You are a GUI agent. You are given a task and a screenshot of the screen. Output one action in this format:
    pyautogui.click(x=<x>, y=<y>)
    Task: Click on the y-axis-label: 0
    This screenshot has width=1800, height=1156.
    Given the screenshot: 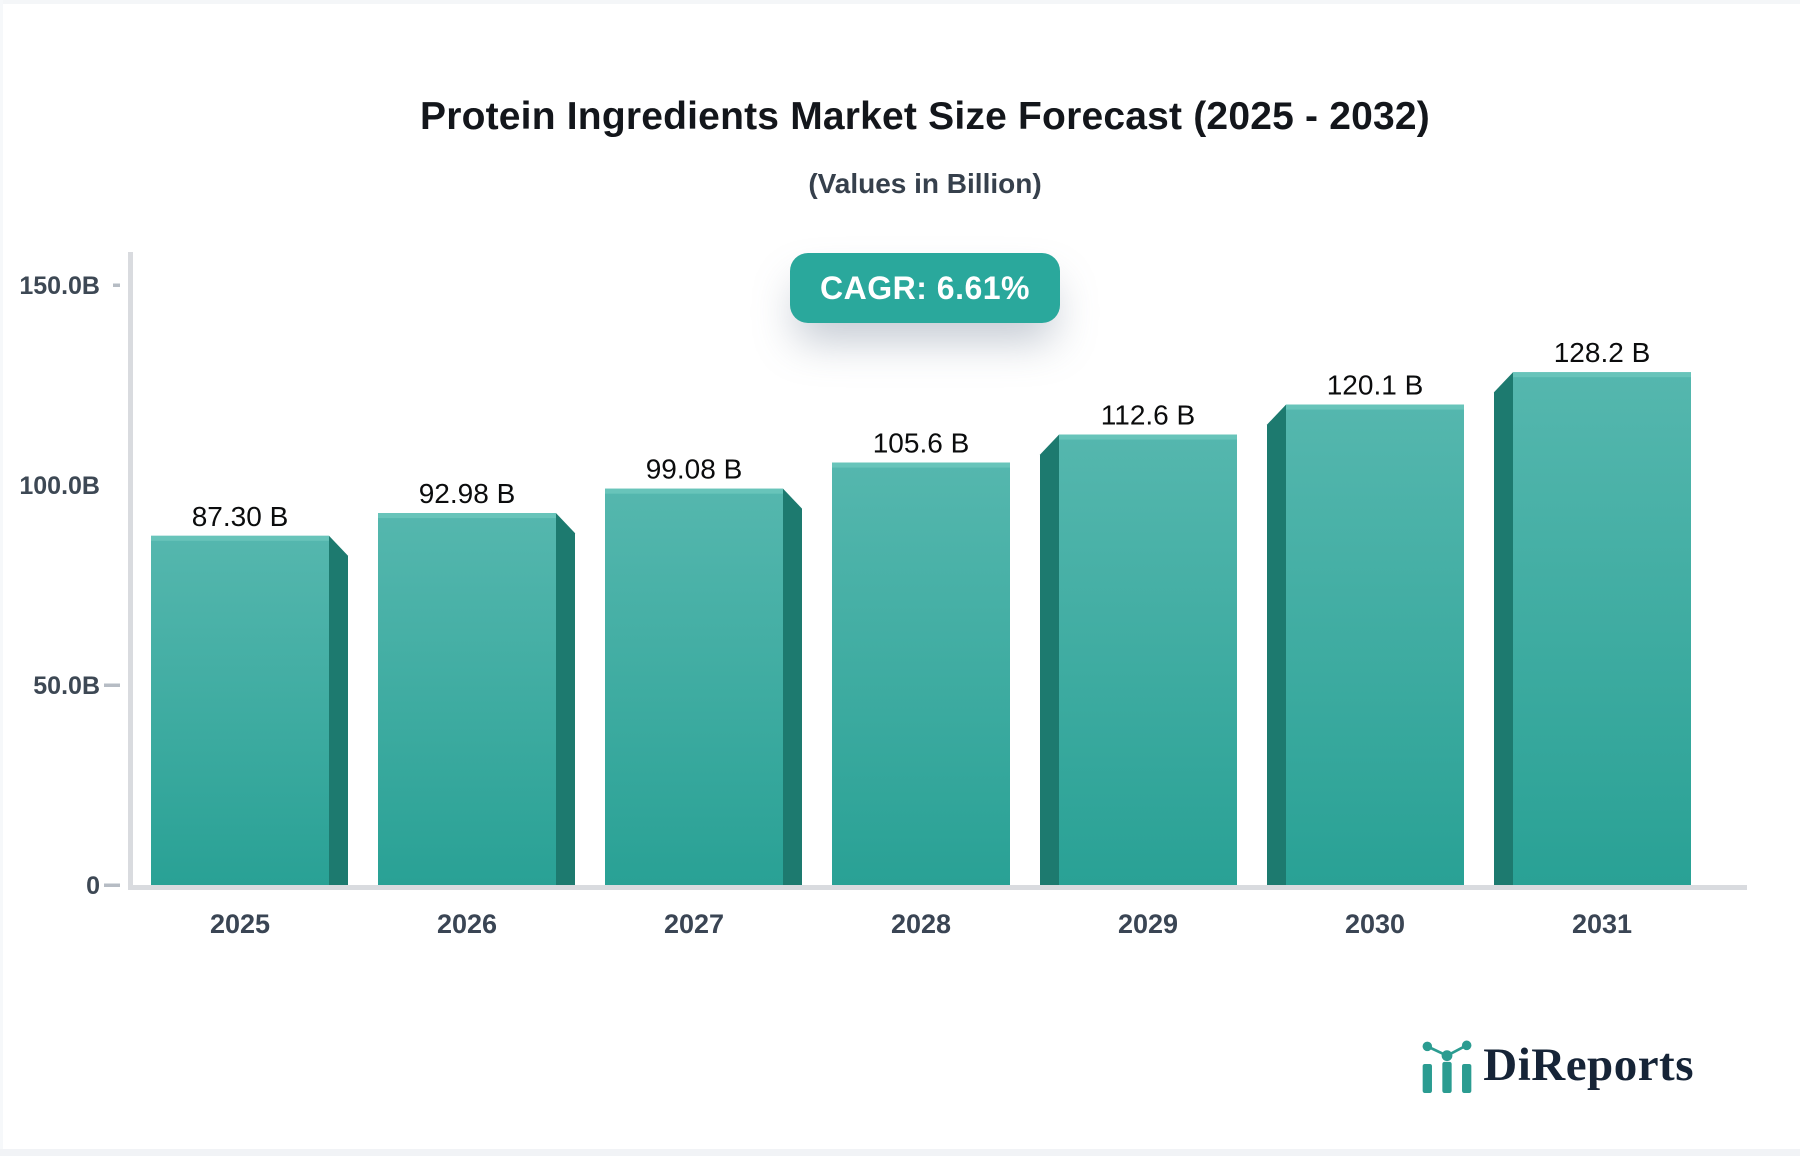 What is the action you would take?
    pyautogui.click(x=93, y=886)
    